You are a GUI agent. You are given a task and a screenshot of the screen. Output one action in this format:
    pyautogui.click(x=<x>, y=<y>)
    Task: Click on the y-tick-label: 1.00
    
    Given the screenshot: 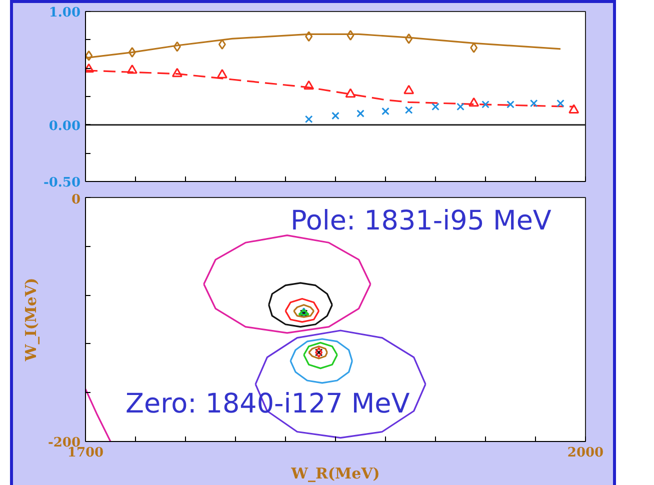 What is the action you would take?
    pyautogui.click(x=64, y=13)
    